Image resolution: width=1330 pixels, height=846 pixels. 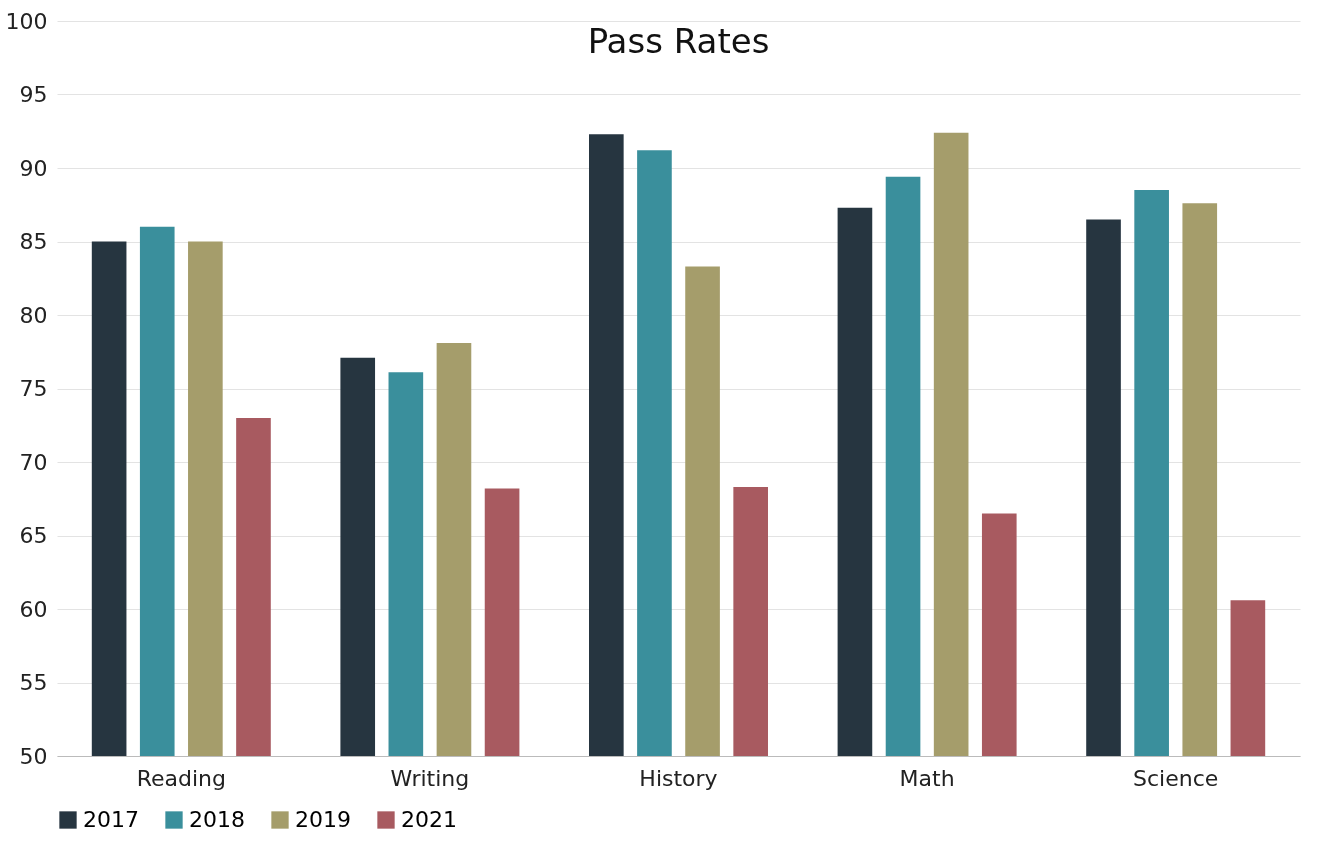 I want to click on y-tick-label: 55, so click(x=33, y=682).